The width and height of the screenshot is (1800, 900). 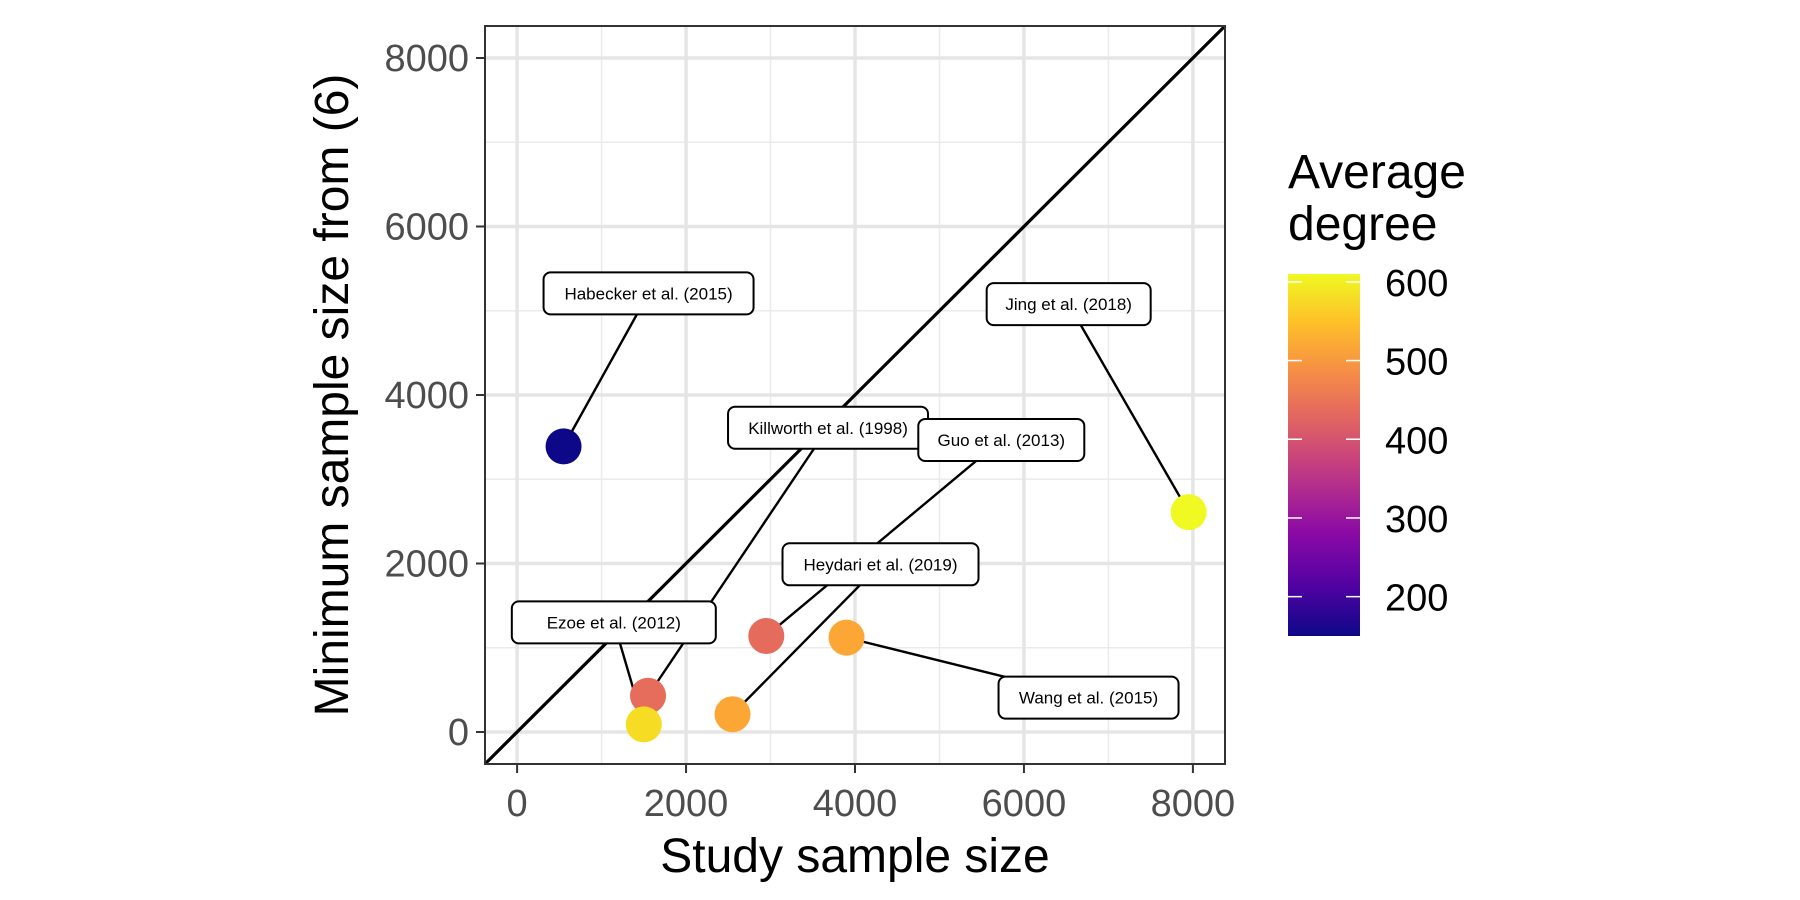 What do you see at coordinates (1362, 224) in the screenshot?
I see `legend-title-line-2: degree` at bounding box center [1362, 224].